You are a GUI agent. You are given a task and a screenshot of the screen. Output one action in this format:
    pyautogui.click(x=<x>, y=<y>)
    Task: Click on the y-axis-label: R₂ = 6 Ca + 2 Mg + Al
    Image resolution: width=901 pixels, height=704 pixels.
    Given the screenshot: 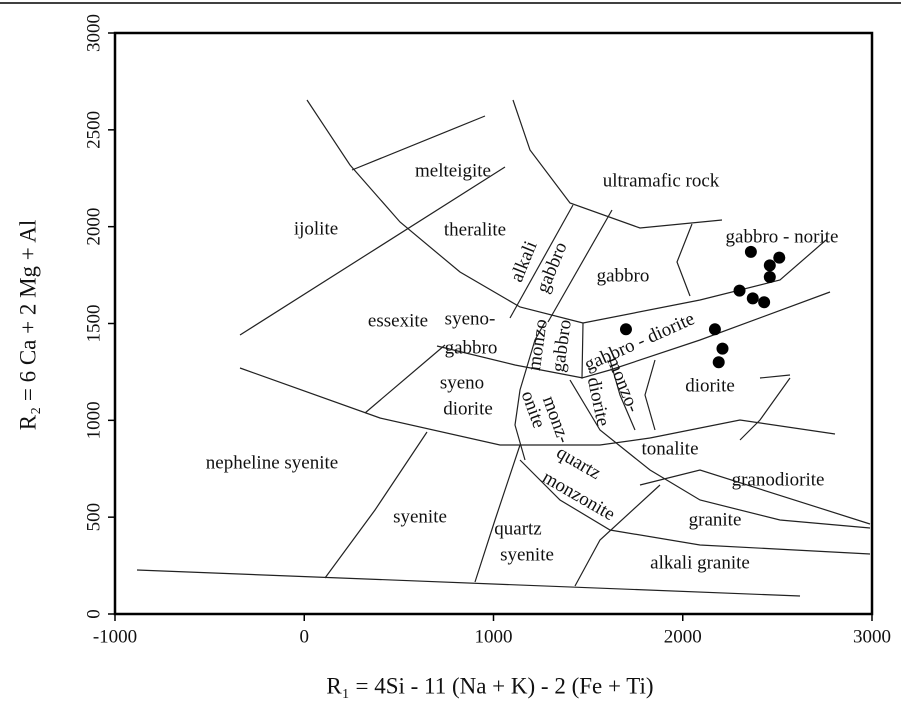 What is the action you would take?
    pyautogui.click(x=27, y=325)
    